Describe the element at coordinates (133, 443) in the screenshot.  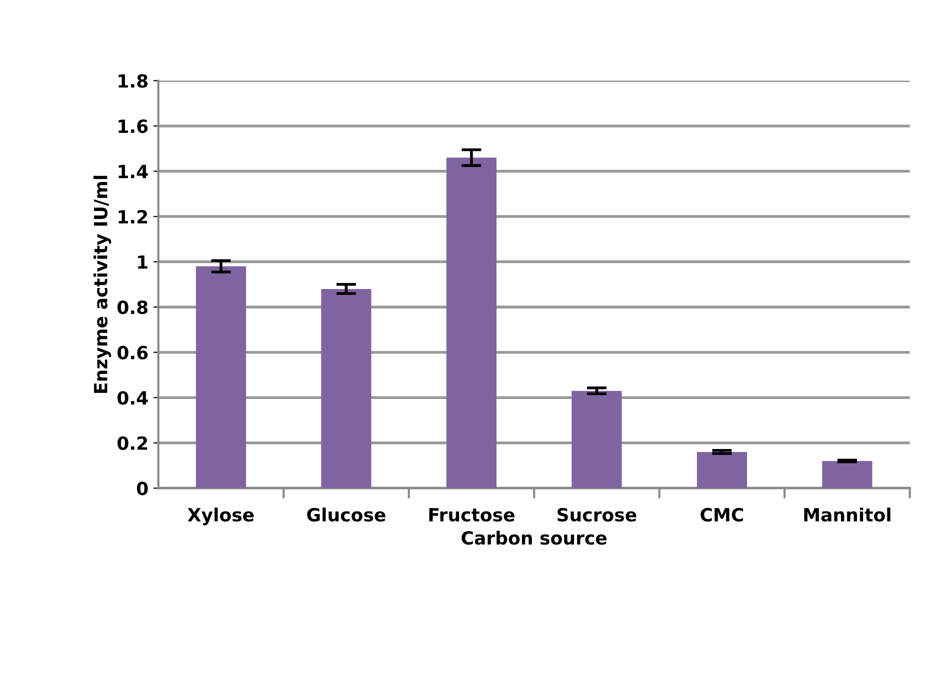
I see `y-tick-label: 0.2` at that location.